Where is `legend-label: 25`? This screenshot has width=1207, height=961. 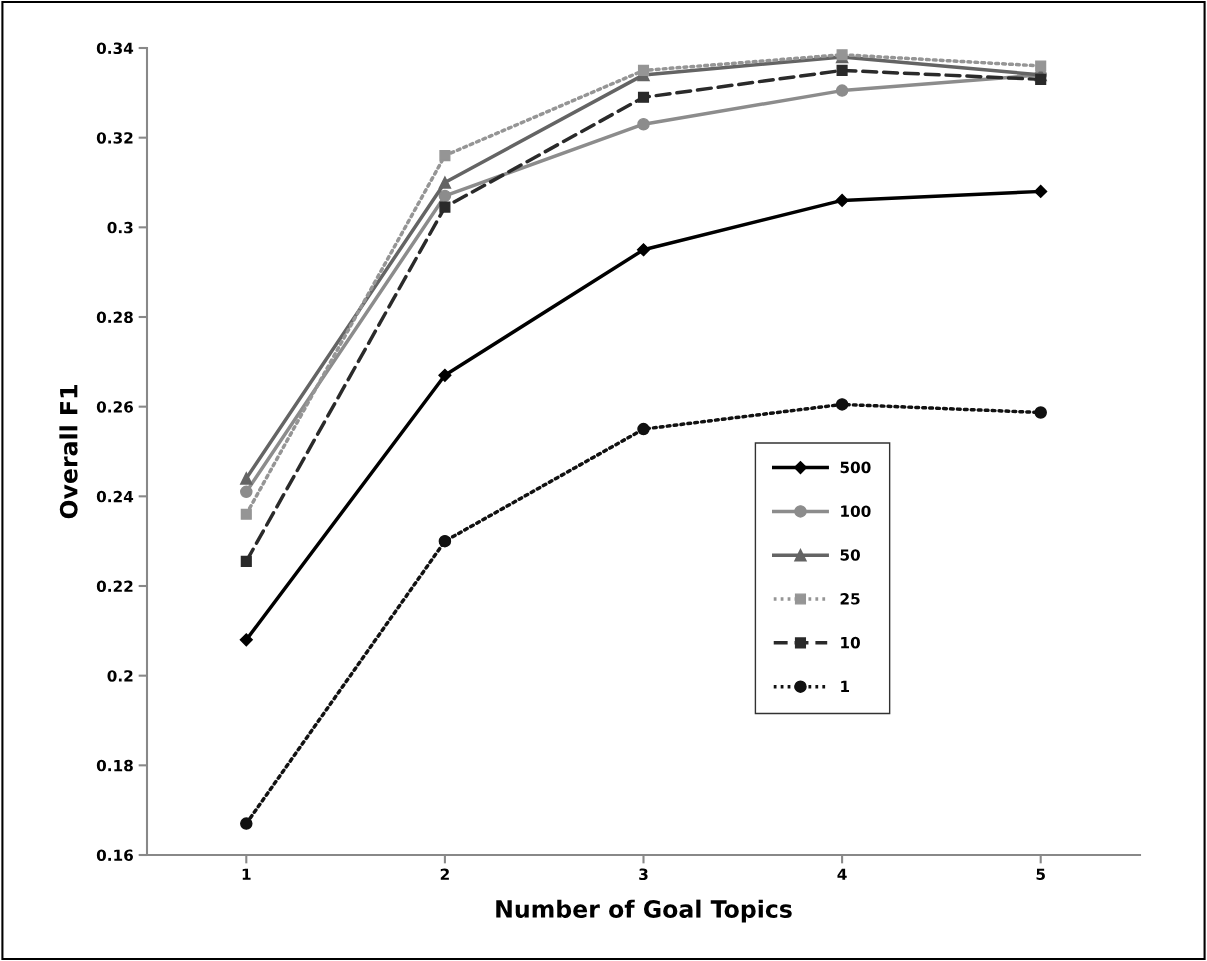 legend-label: 25 is located at coordinates (850, 599).